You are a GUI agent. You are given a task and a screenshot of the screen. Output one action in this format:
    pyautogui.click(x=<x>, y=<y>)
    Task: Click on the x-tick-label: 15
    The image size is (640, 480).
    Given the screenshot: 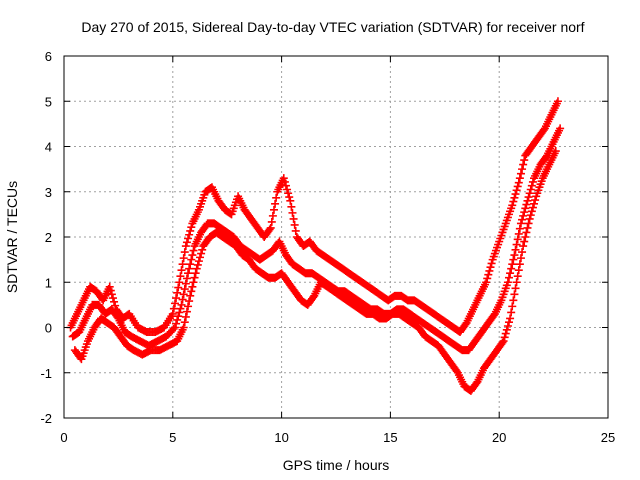 What is the action you would take?
    pyautogui.click(x=390, y=437)
    